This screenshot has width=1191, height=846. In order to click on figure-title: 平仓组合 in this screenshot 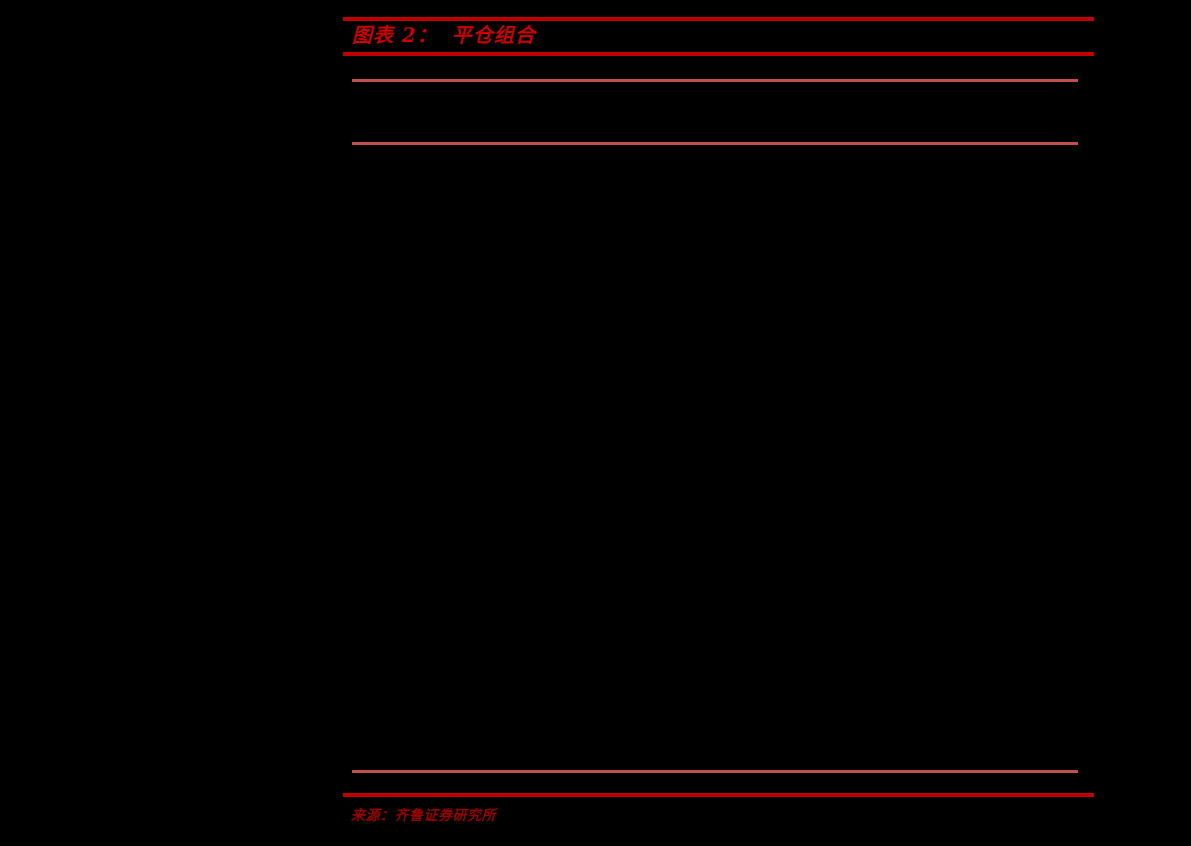, I will do `click(493, 35)`.